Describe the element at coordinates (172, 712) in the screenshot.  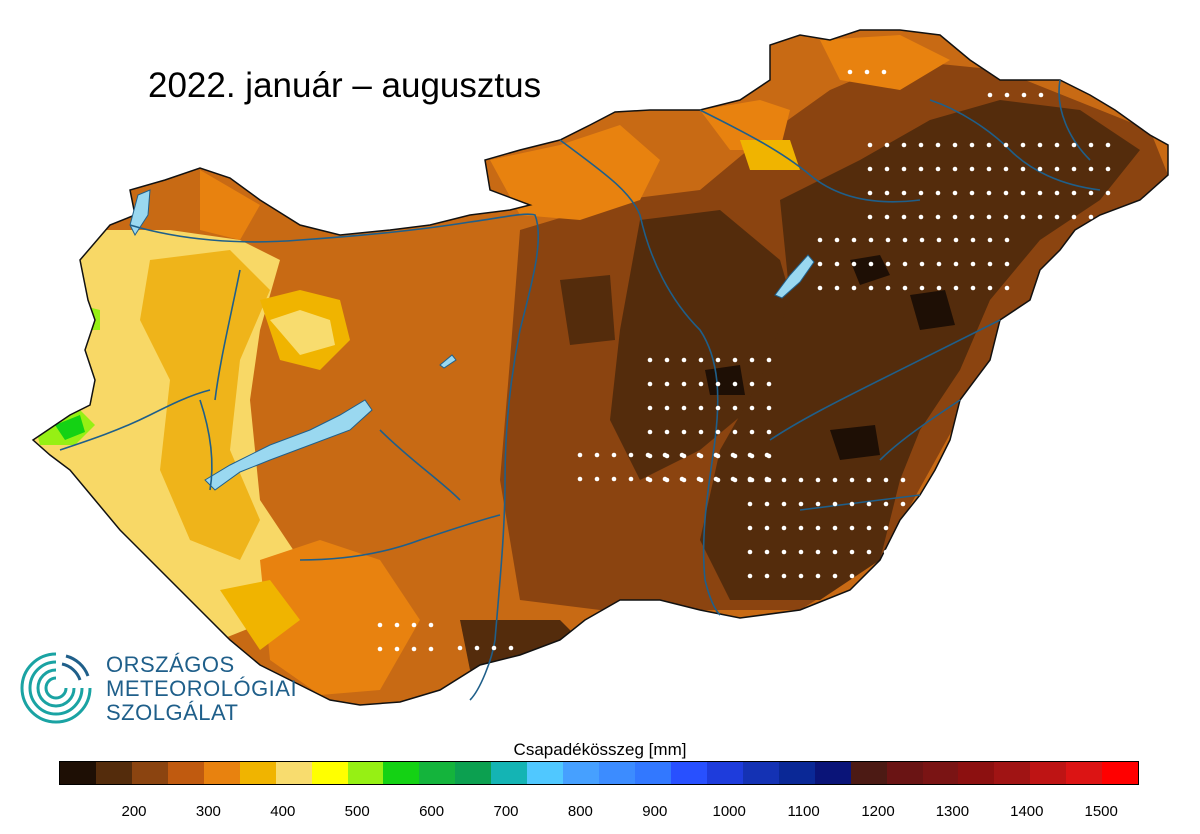
I see `org-name-line3: SZOLGÁLAT` at that location.